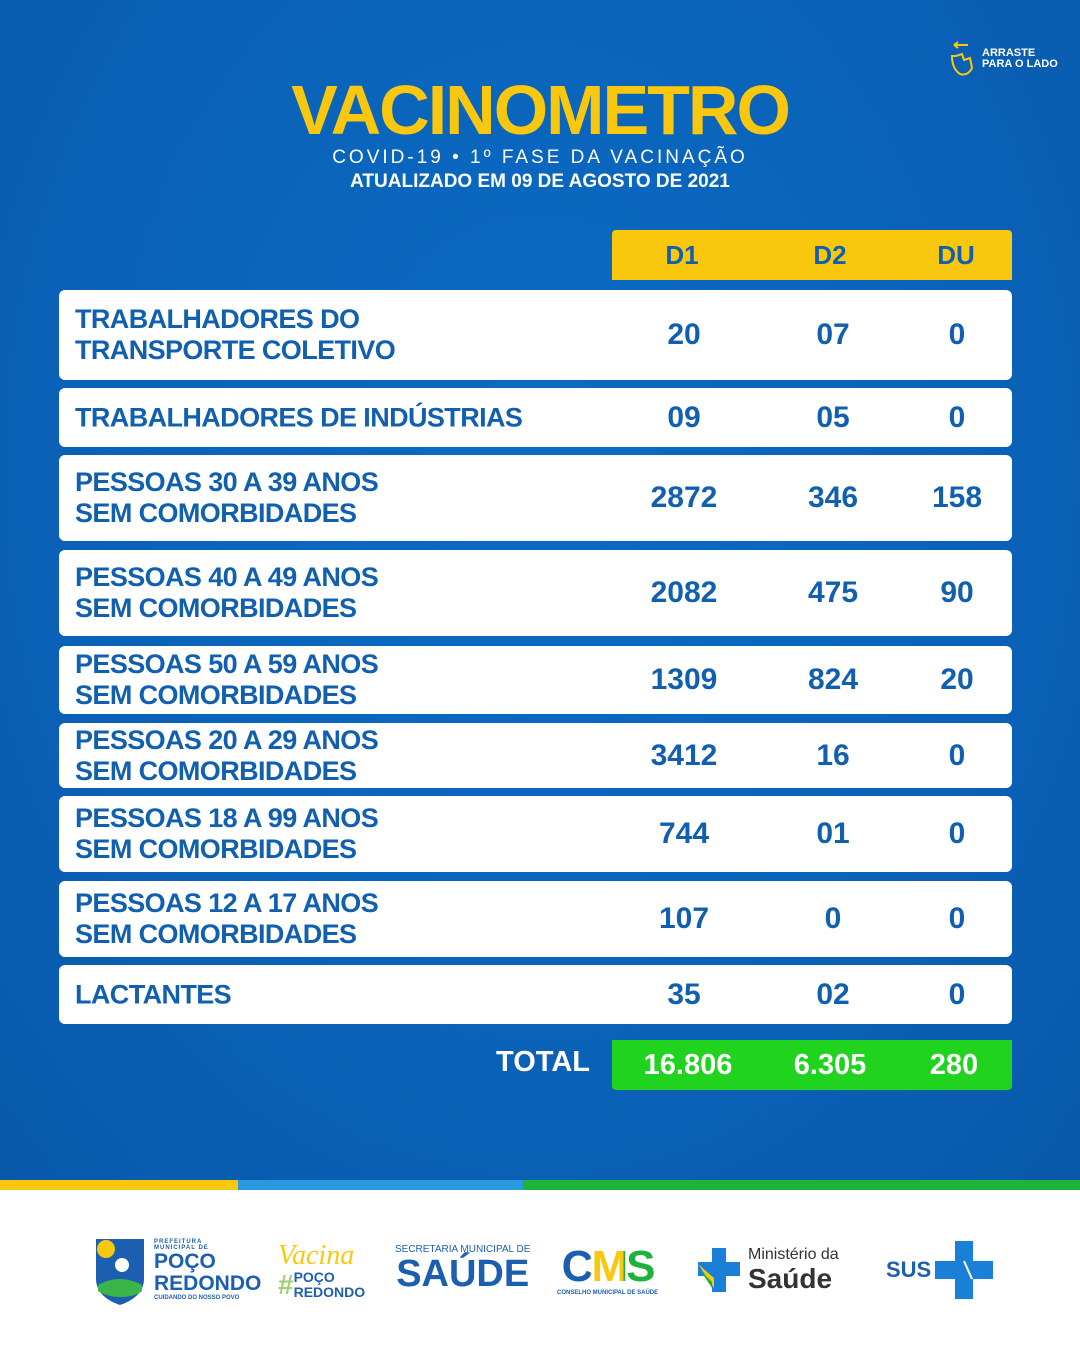 The image size is (1080, 1350). Describe the element at coordinates (957, 592) in the screenshot. I see `row-du: 90` at that location.